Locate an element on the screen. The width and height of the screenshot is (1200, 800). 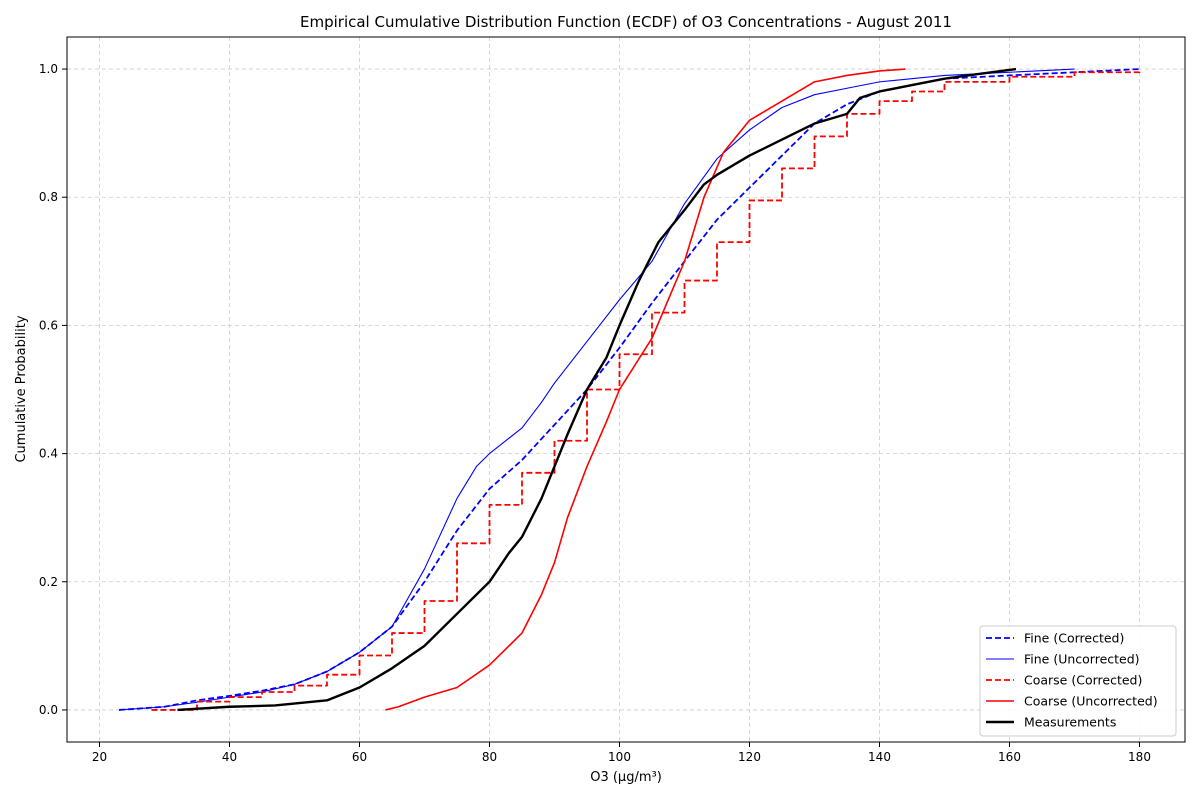
x-tick-label-2: 60 is located at coordinates (359, 757).